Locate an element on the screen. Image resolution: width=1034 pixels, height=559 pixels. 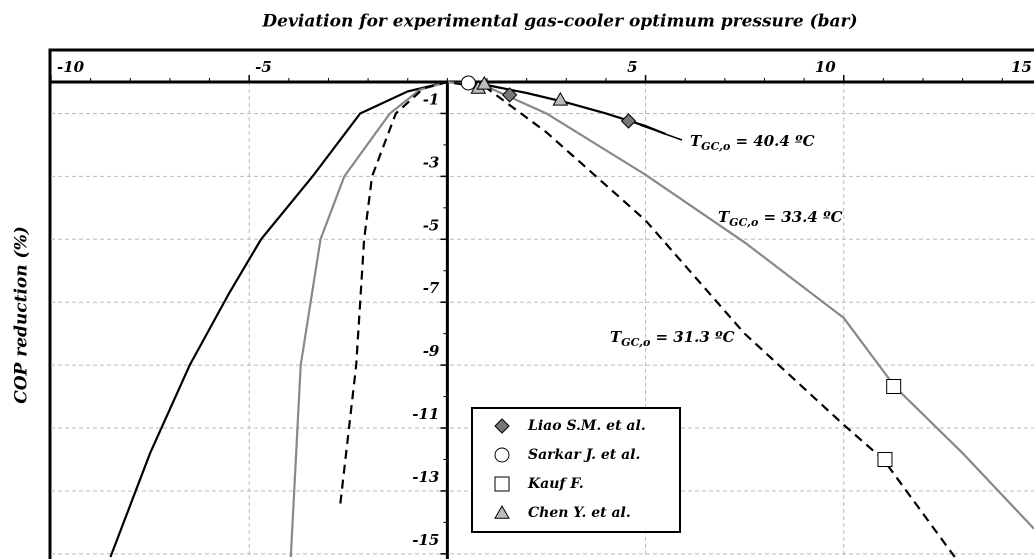
y-tick-label: -7 is located at coordinates (431, 288).